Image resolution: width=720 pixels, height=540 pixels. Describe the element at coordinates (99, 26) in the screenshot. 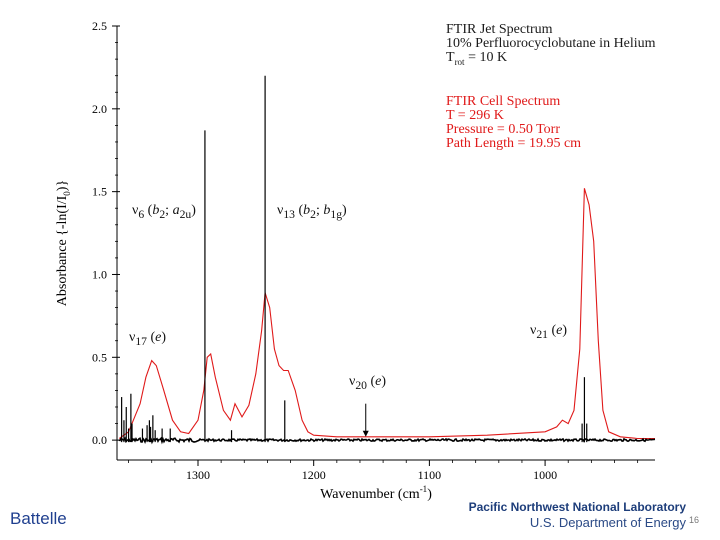

I see `y-tick-label: 2.5` at that location.